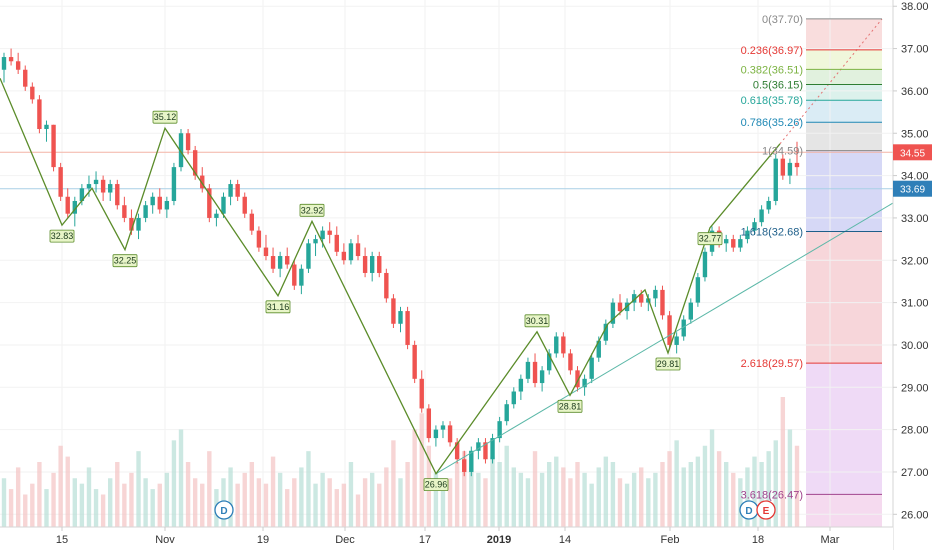 The image size is (932, 550). Describe the element at coordinates (772, 51) in the screenshot. I see `fib-label-1: 0.236(36.97)` at that location.